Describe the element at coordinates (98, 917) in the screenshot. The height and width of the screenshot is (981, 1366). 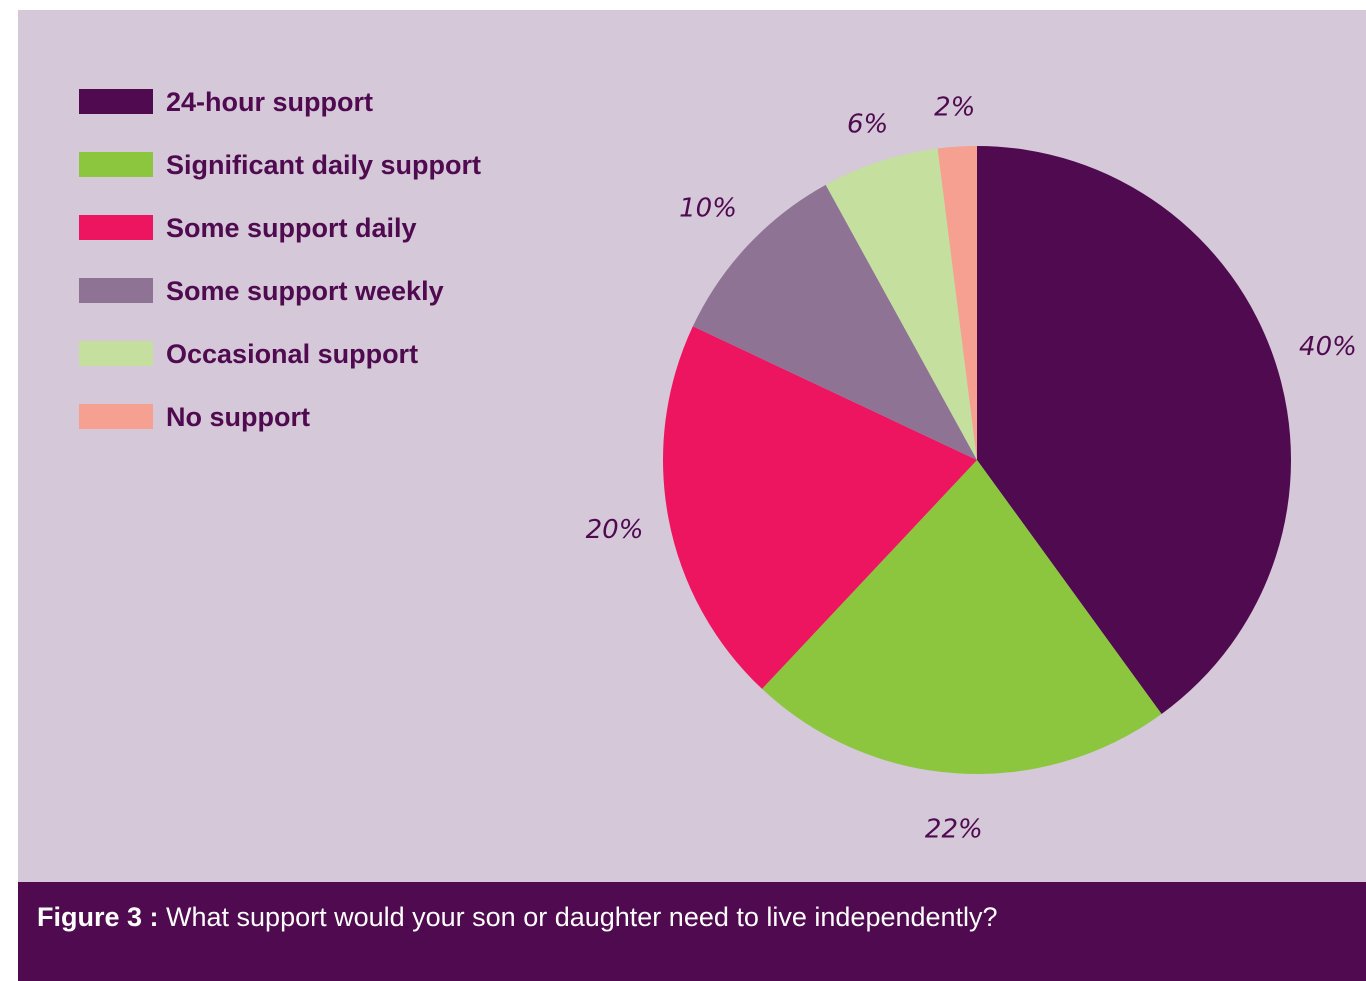
I see `caption-prefix: Figure 3 :` at that location.